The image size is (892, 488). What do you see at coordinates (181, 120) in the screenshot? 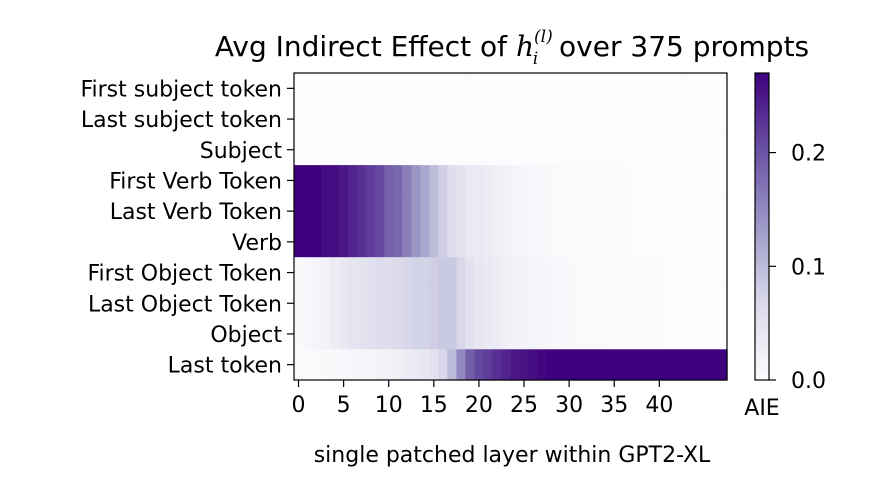
I see `row-label: Last subject token` at bounding box center [181, 120].